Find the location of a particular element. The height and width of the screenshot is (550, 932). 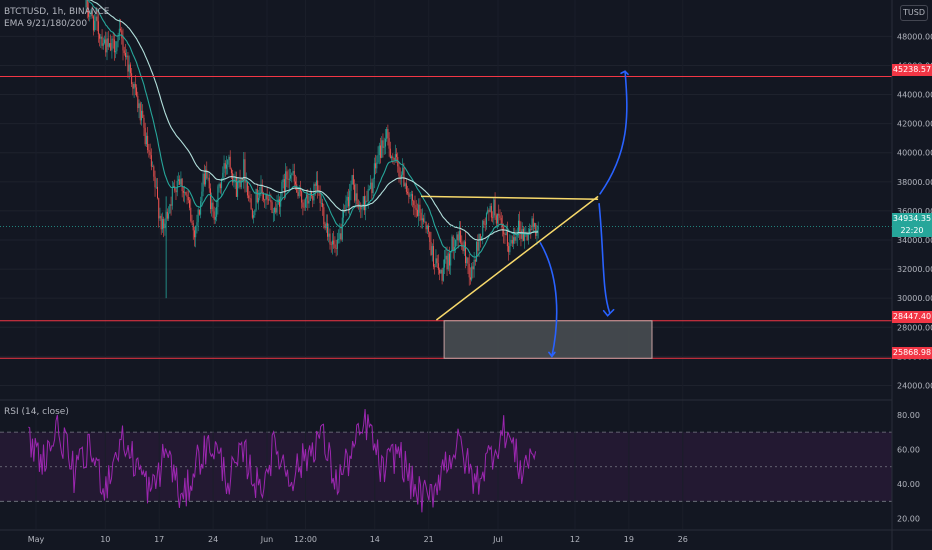

breakdown-arrow is located at coordinates (548, 300).